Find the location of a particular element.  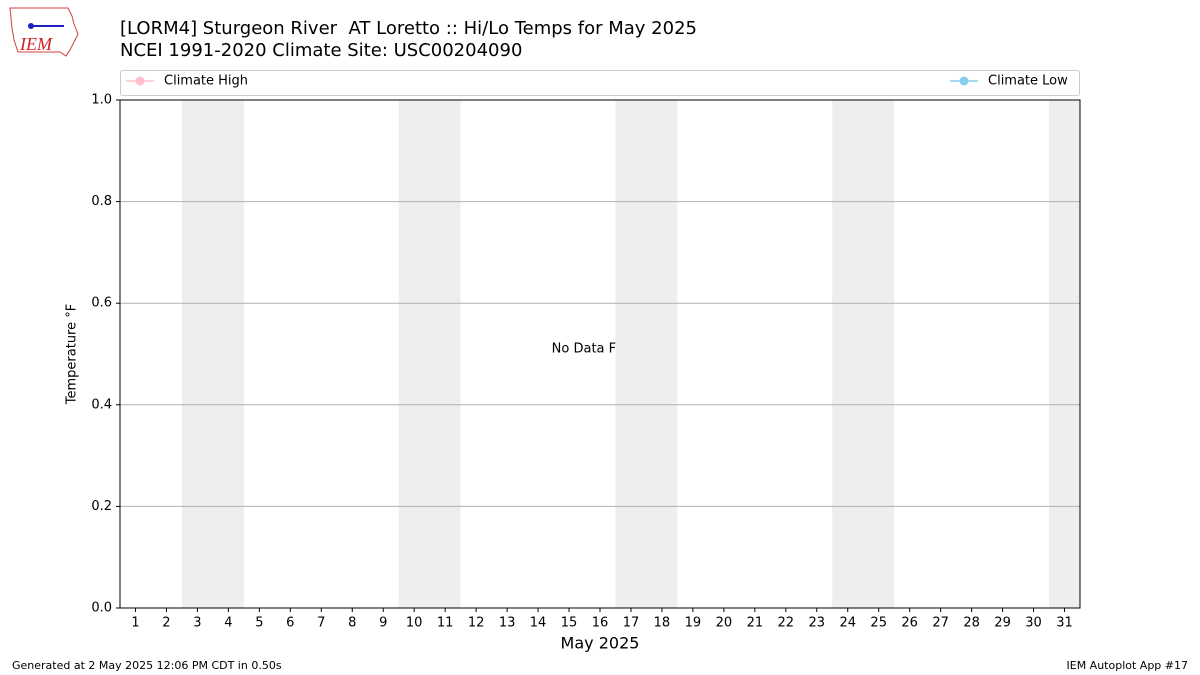

x-tick-label: 6 is located at coordinates (290, 623).